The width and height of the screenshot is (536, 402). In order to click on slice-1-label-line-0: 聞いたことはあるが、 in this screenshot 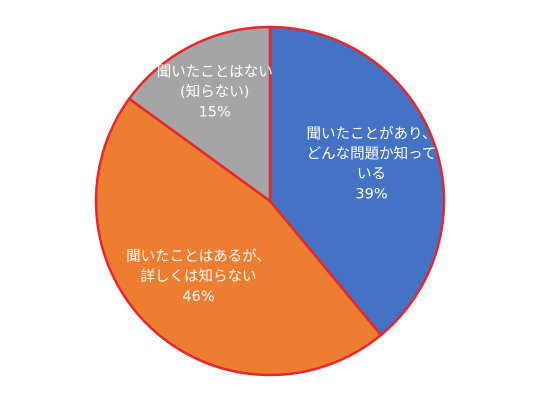, I will do `click(198, 256)`.